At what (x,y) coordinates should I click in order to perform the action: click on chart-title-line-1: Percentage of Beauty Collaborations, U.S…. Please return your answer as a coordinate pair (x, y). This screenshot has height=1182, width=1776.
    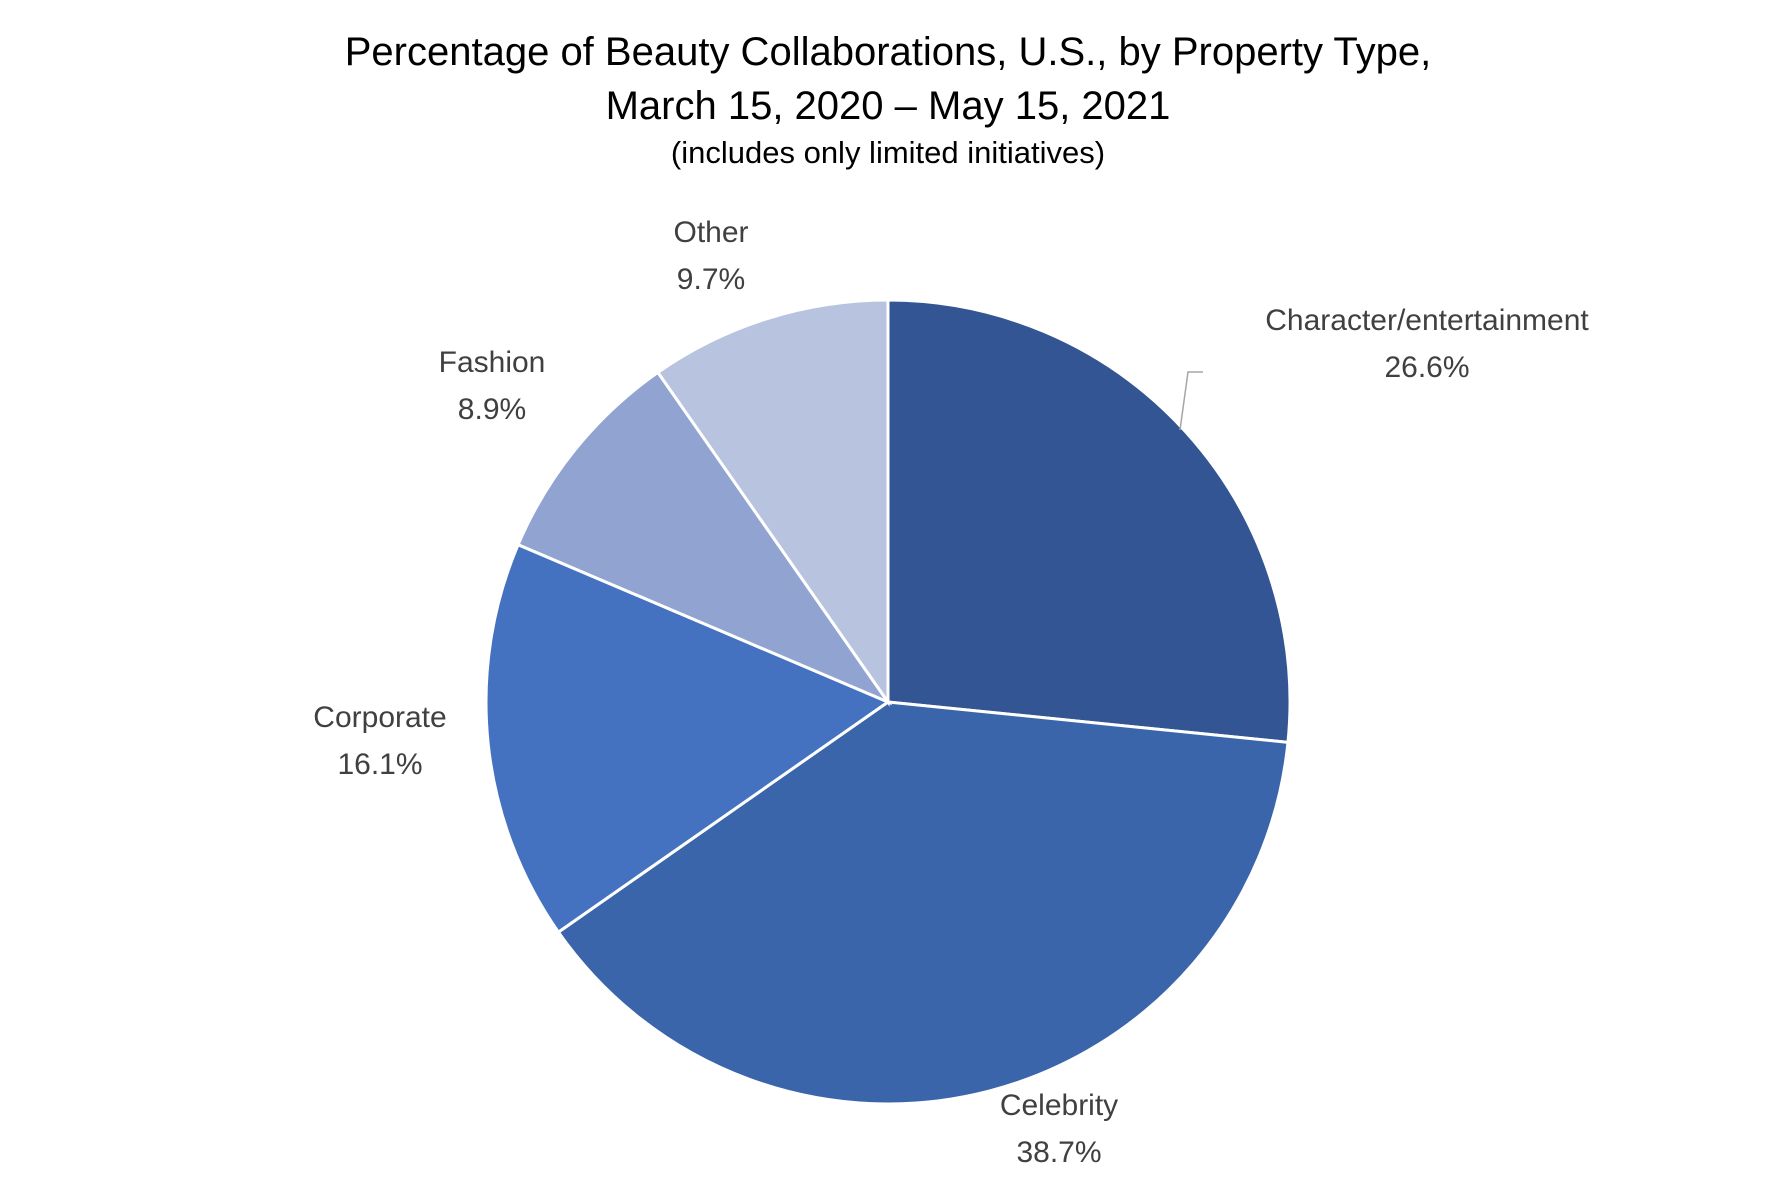
    Looking at the image, I should click on (888, 52).